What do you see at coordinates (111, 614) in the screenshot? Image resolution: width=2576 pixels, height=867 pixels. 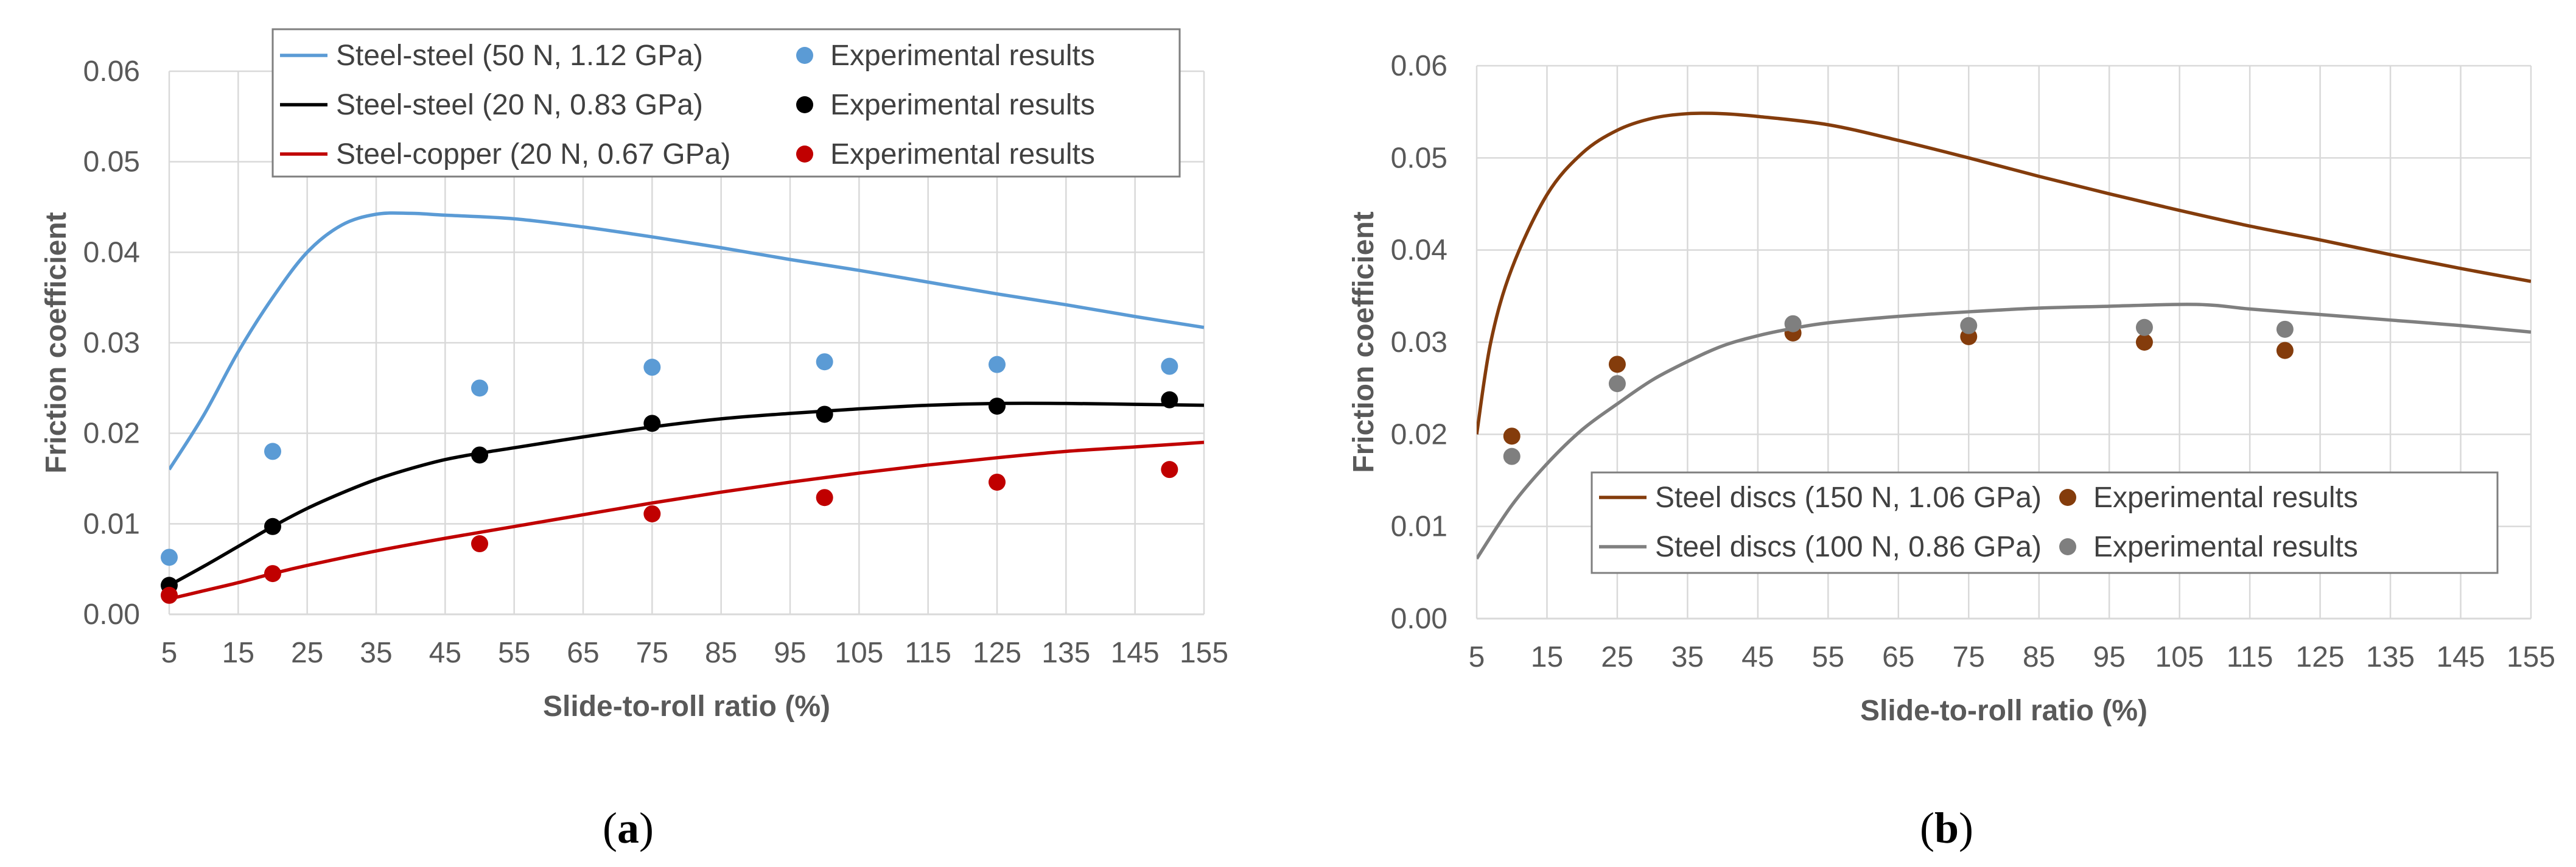 I see `y-tick-label: 0.00` at bounding box center [111, 614].